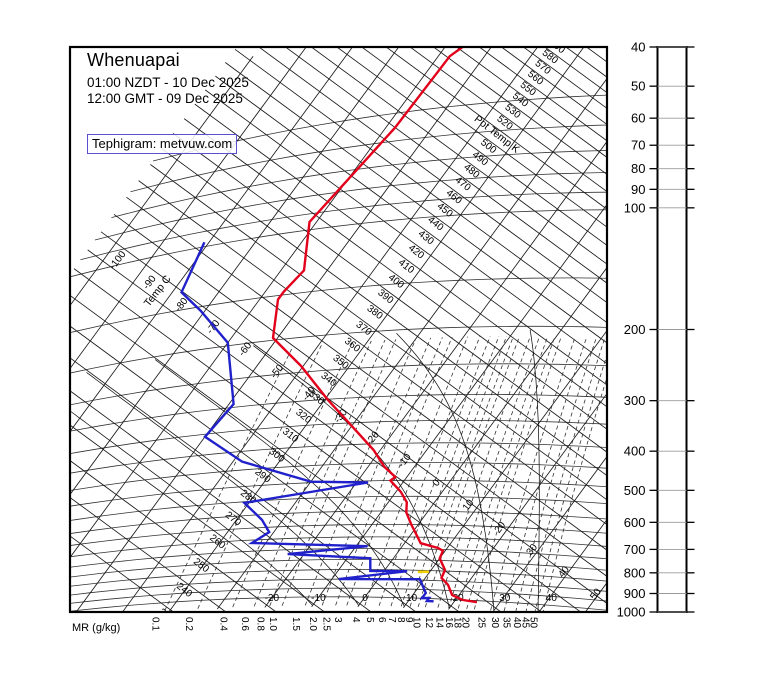  Describe the element at coordinates (373, 438) in the screenshot. I see `isotherm-label: -20` at that location.